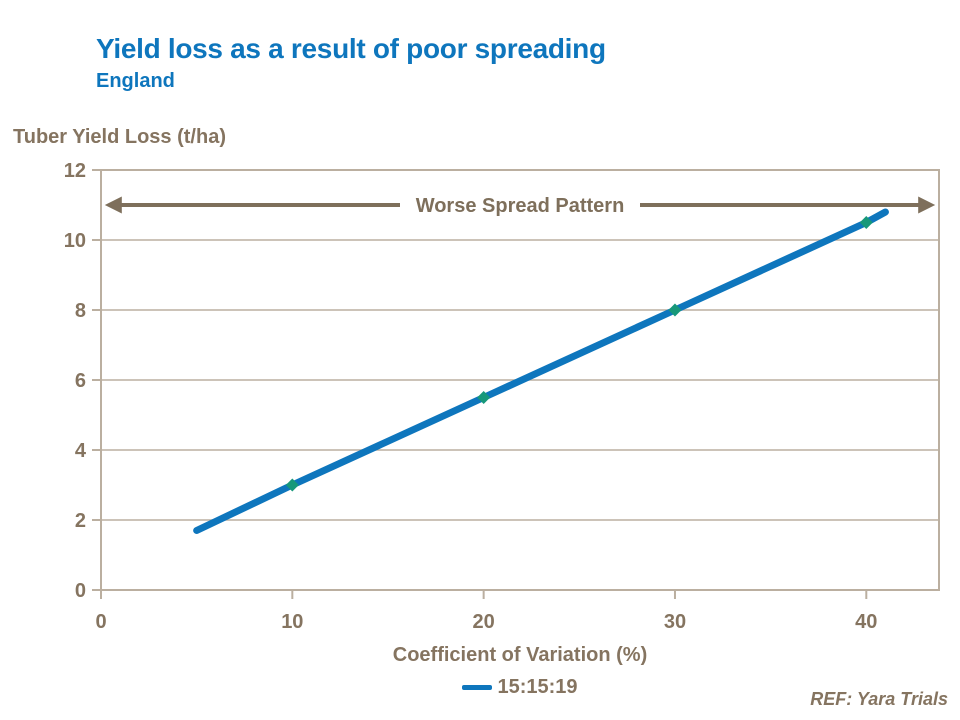 The height and width of the screenshot is (720, 960). I want to click on y-tick-label: 6, so click(80, 381).